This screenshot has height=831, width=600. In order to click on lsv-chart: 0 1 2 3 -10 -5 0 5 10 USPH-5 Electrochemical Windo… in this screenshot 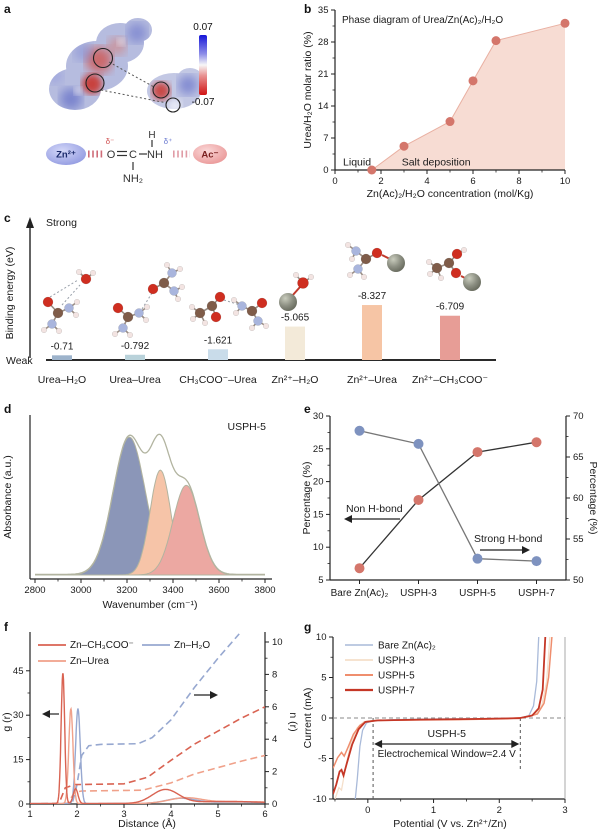, I will do `click(435, 731)`.